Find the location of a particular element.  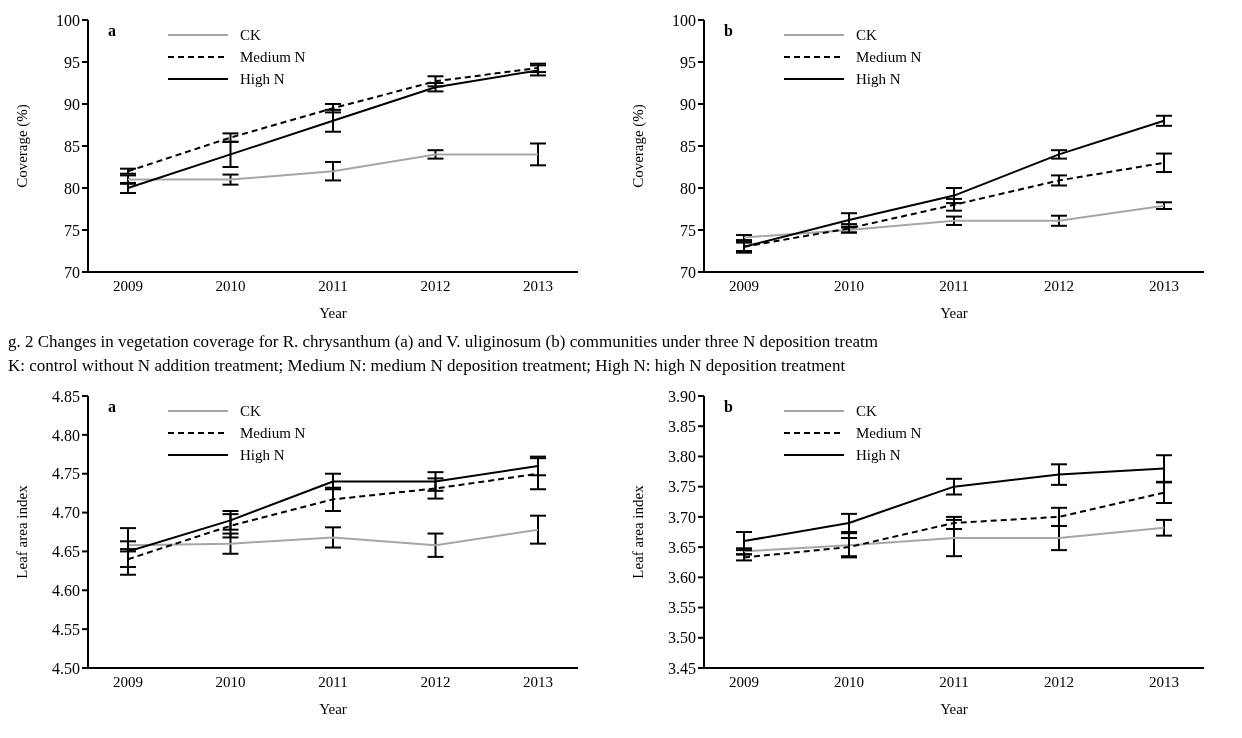

y-tick-label: 3.80 is located at coordinates (682, 457).